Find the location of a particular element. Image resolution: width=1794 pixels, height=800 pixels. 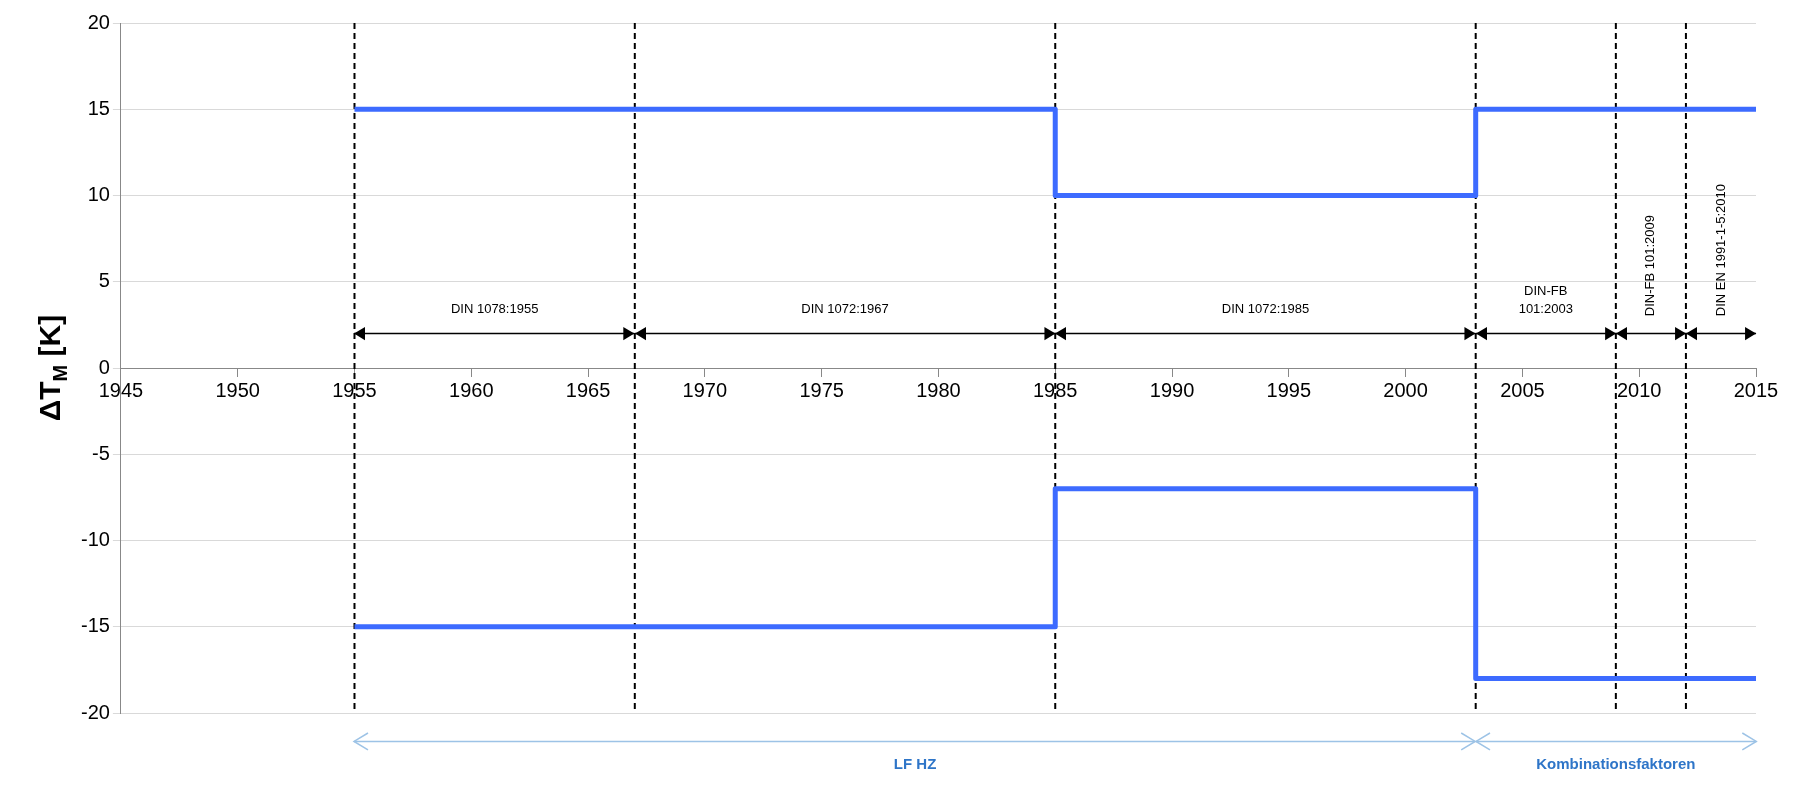

x-tick-label: 1975 is located at coordinates (821, 389).